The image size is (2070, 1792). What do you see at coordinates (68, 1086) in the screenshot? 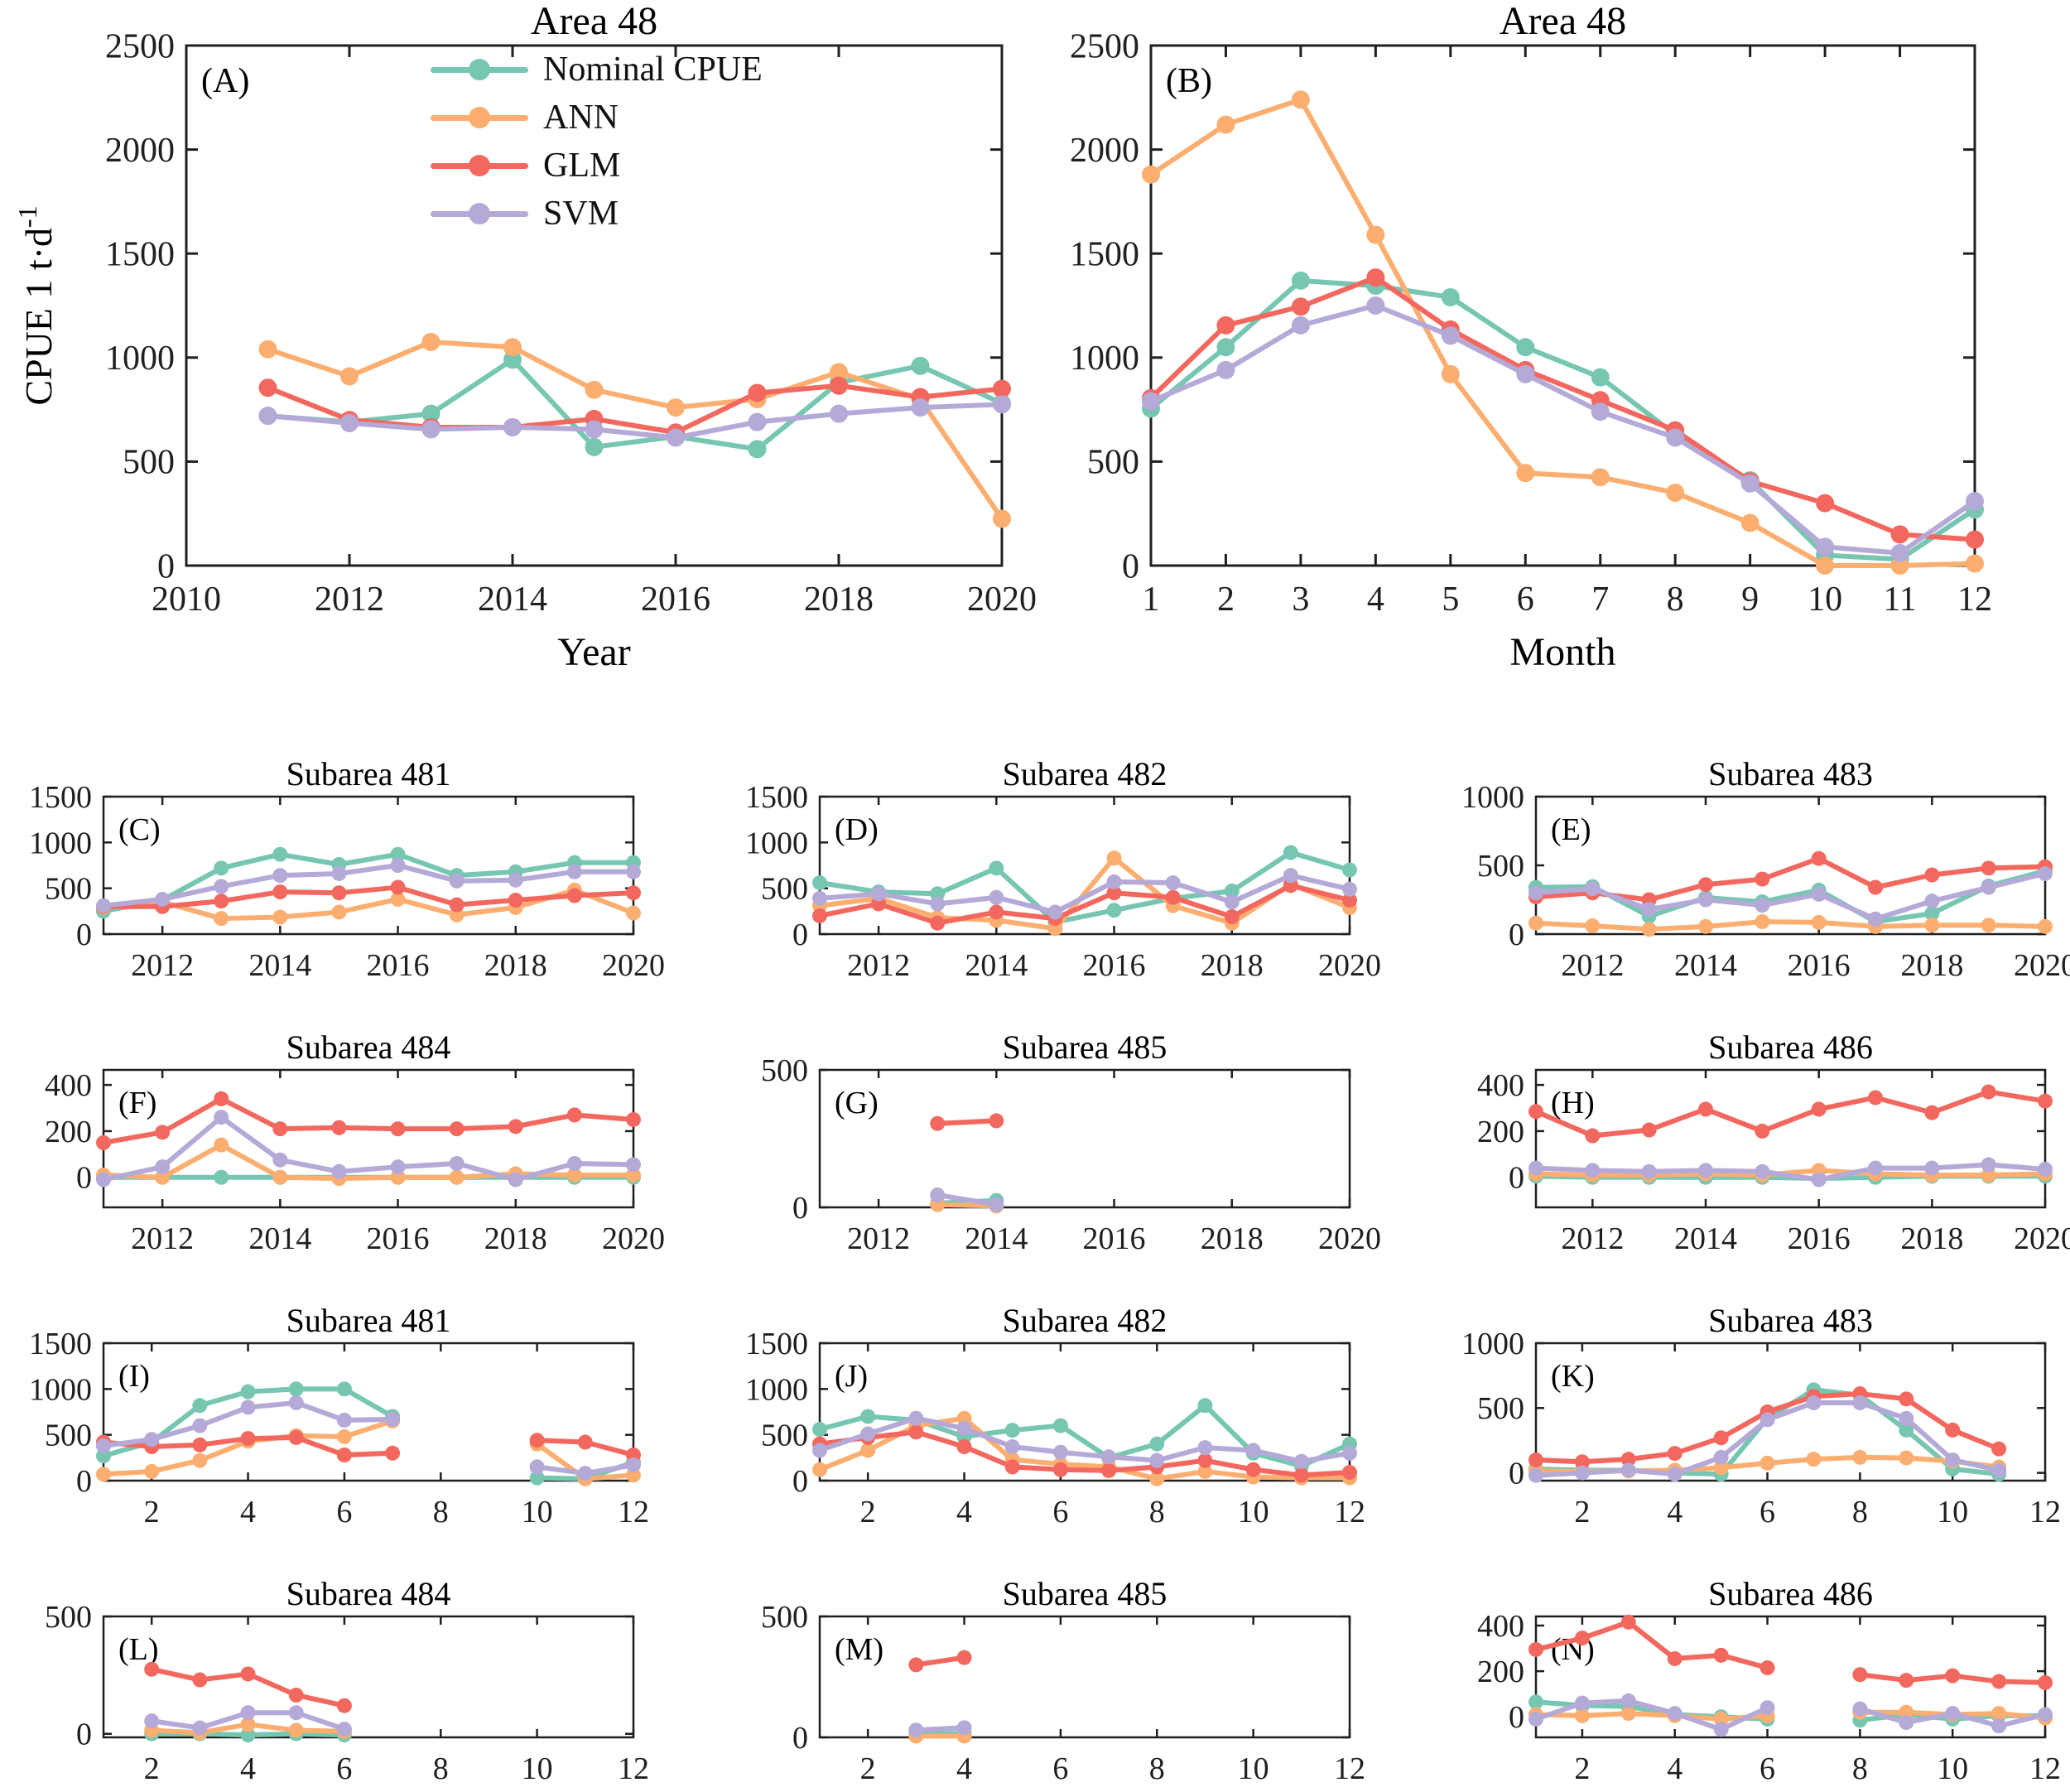
I see `y-tick-label: 400` at bounding box center [68, 1086].